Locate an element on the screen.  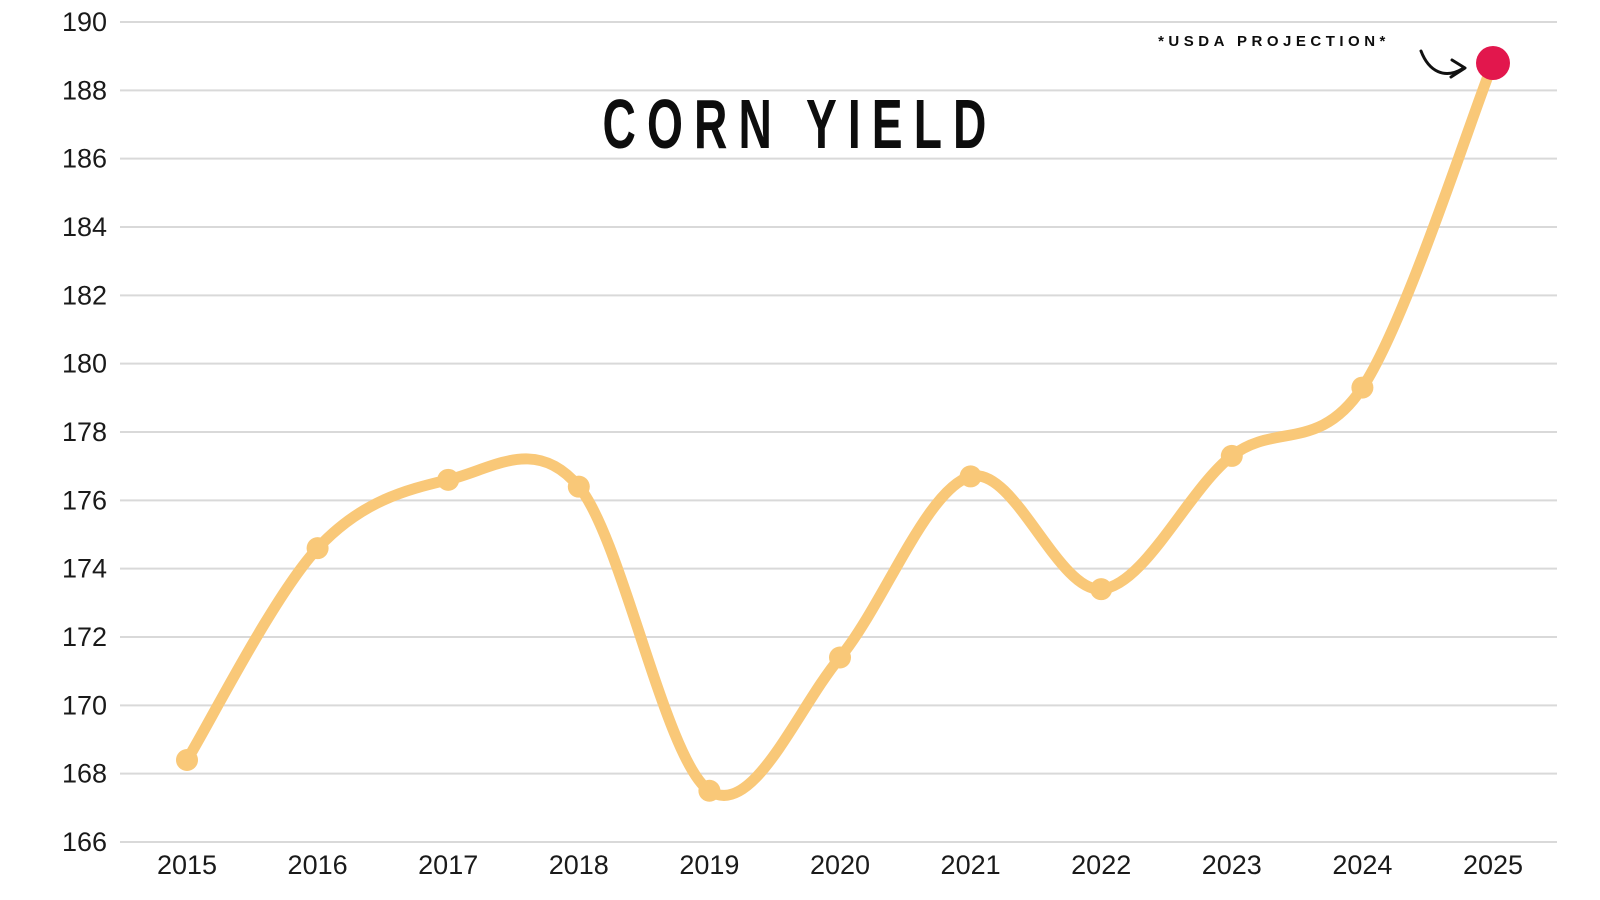
x-tick-label: 2016 is located at coordinates (318, 865).